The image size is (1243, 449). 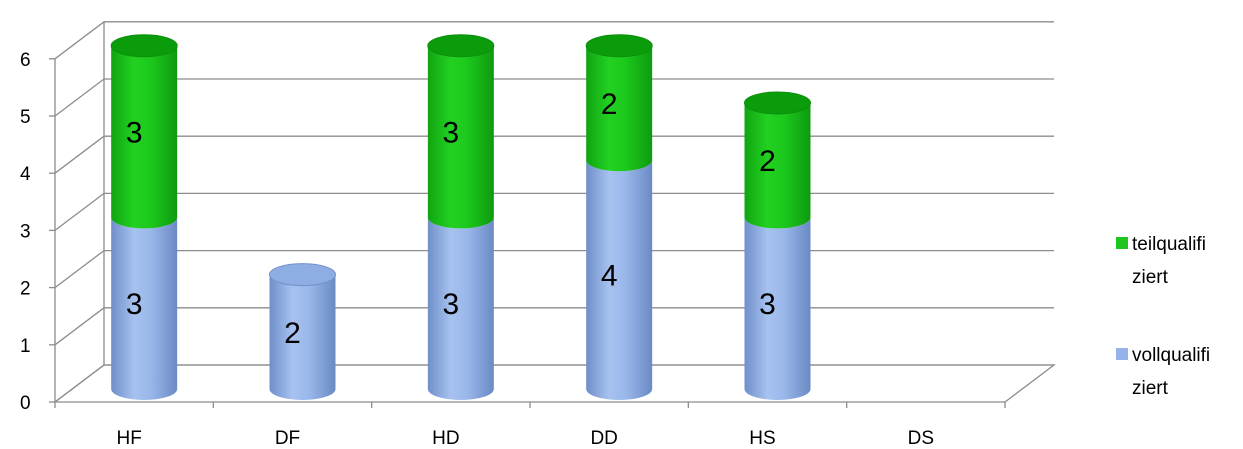 I want to click on bar-teilqualifiziert-HF, so click(x=144, y=137).